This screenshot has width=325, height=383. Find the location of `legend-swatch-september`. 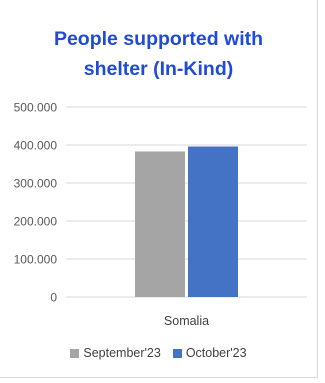

legend-swatch-september is located at coordinates (75, 353).